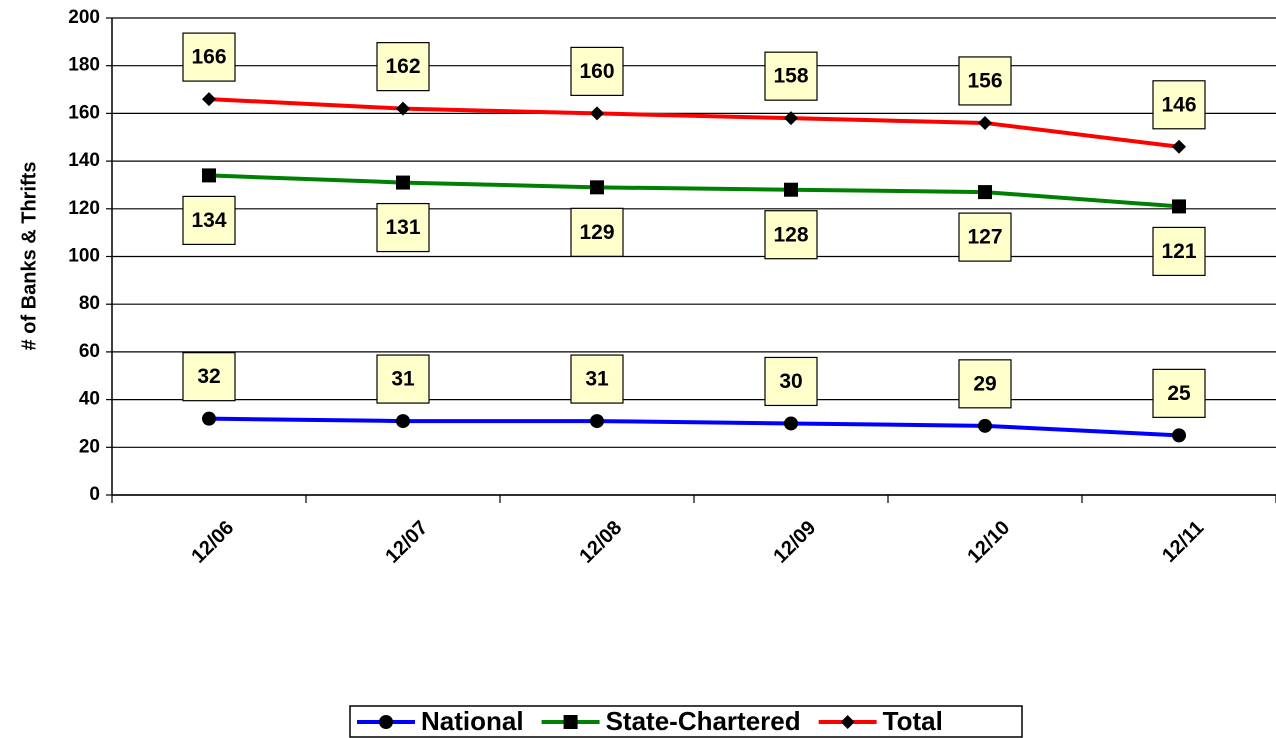  I want to click on x-tick-label: 12/11, so click(1183, 542).